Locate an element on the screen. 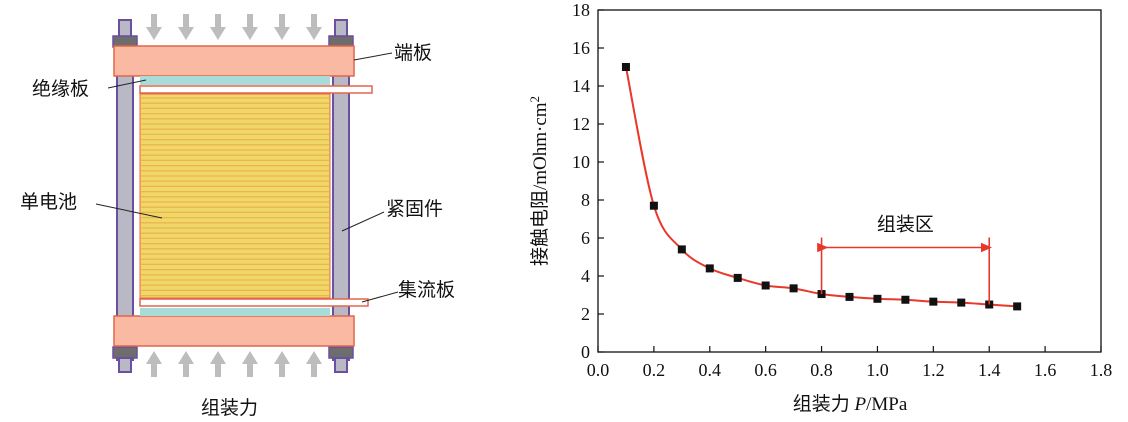 The height and width of the screenshot is (422, 1128). top-end-plate is located at coordinates (234, 61).